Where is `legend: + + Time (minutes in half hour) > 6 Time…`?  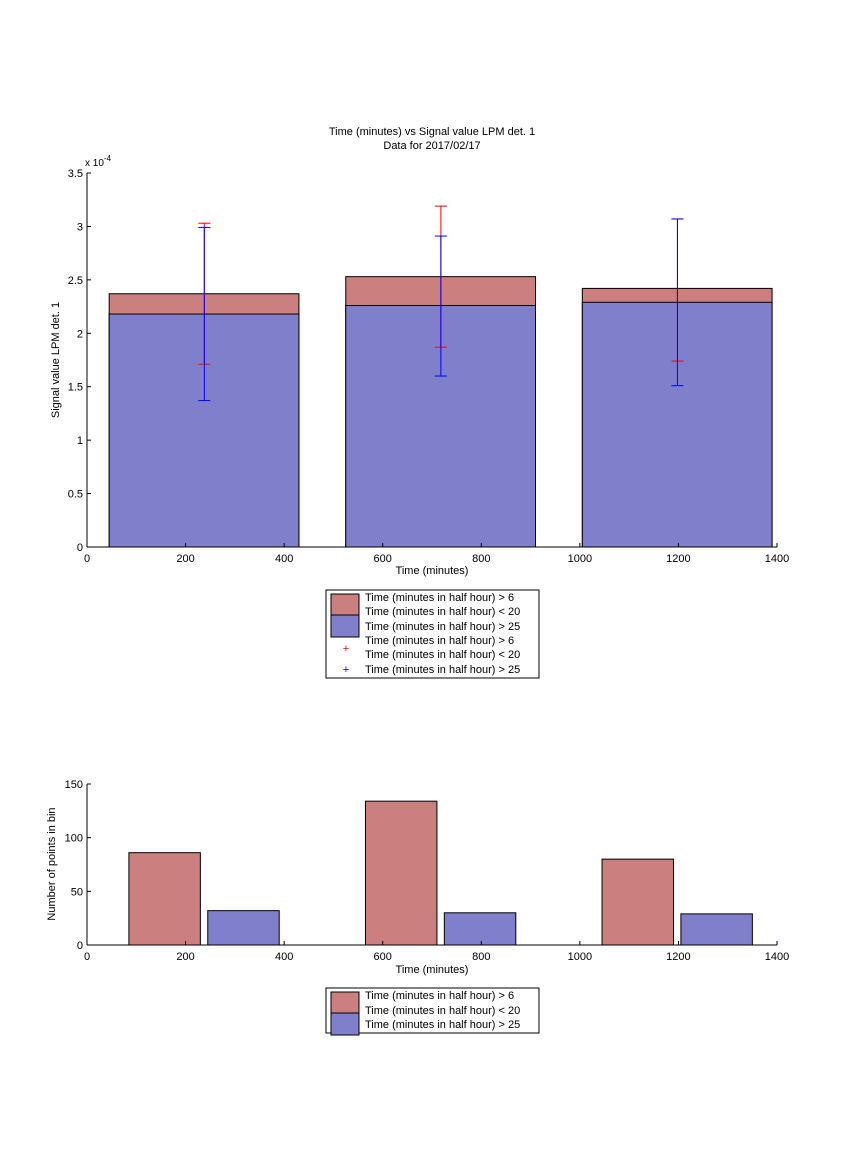 legend: + + Time (minutes in half hour) > 6 Time… is located at coordinates (432, 634).